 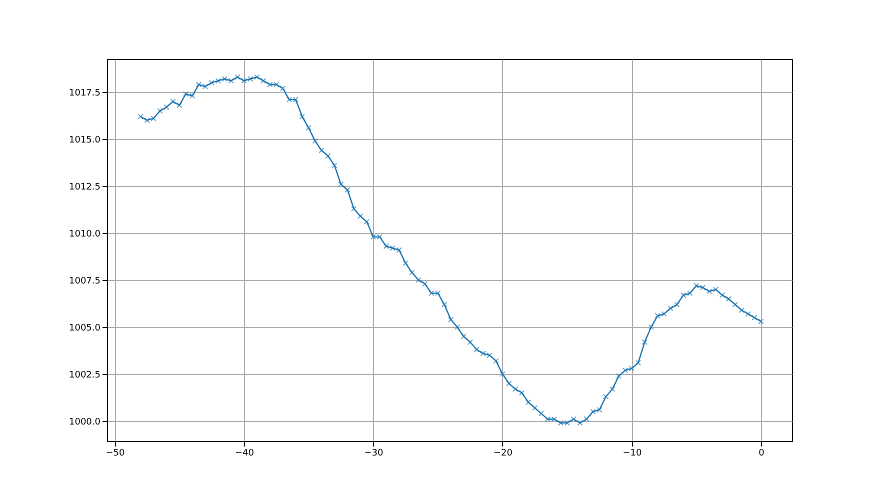 I want to click on x-tick-label: −30, so click(x=374, y=453).